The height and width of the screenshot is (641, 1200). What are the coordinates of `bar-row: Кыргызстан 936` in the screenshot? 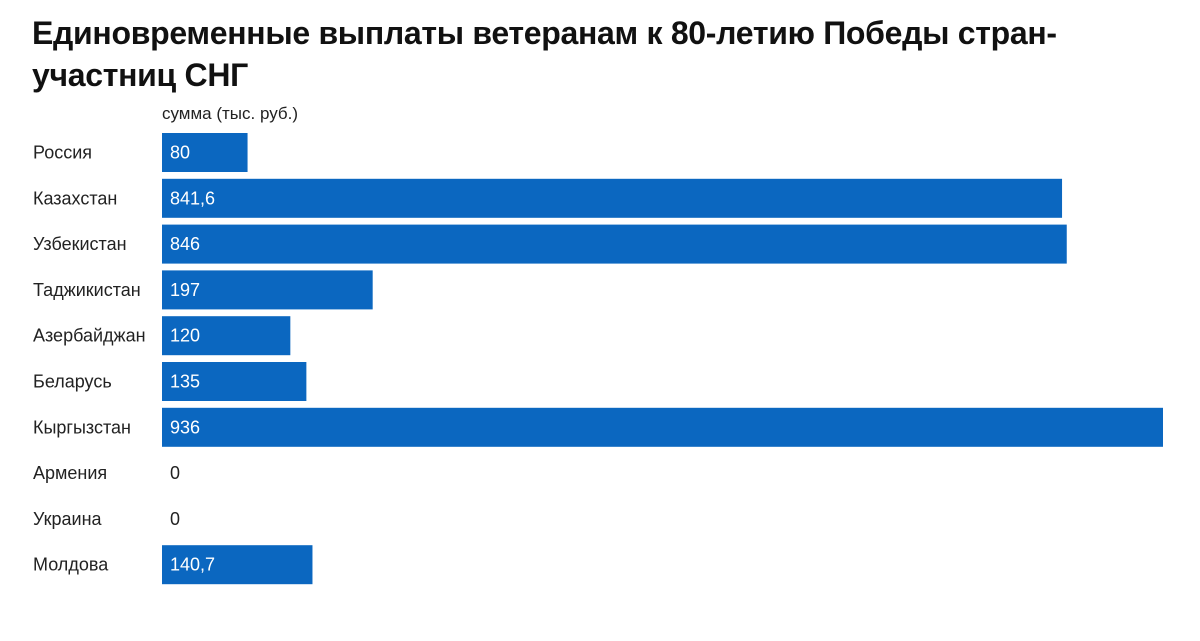 It's located at (598, 427).